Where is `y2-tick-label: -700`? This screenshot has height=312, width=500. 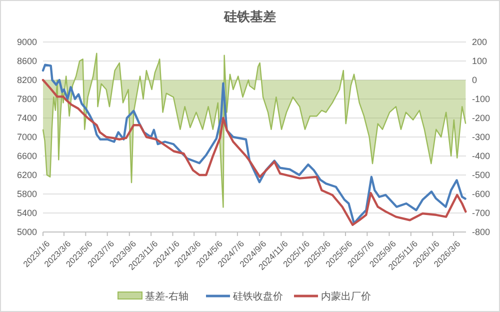 y2-tick-label: -700 is located at coordinates (481, 213).